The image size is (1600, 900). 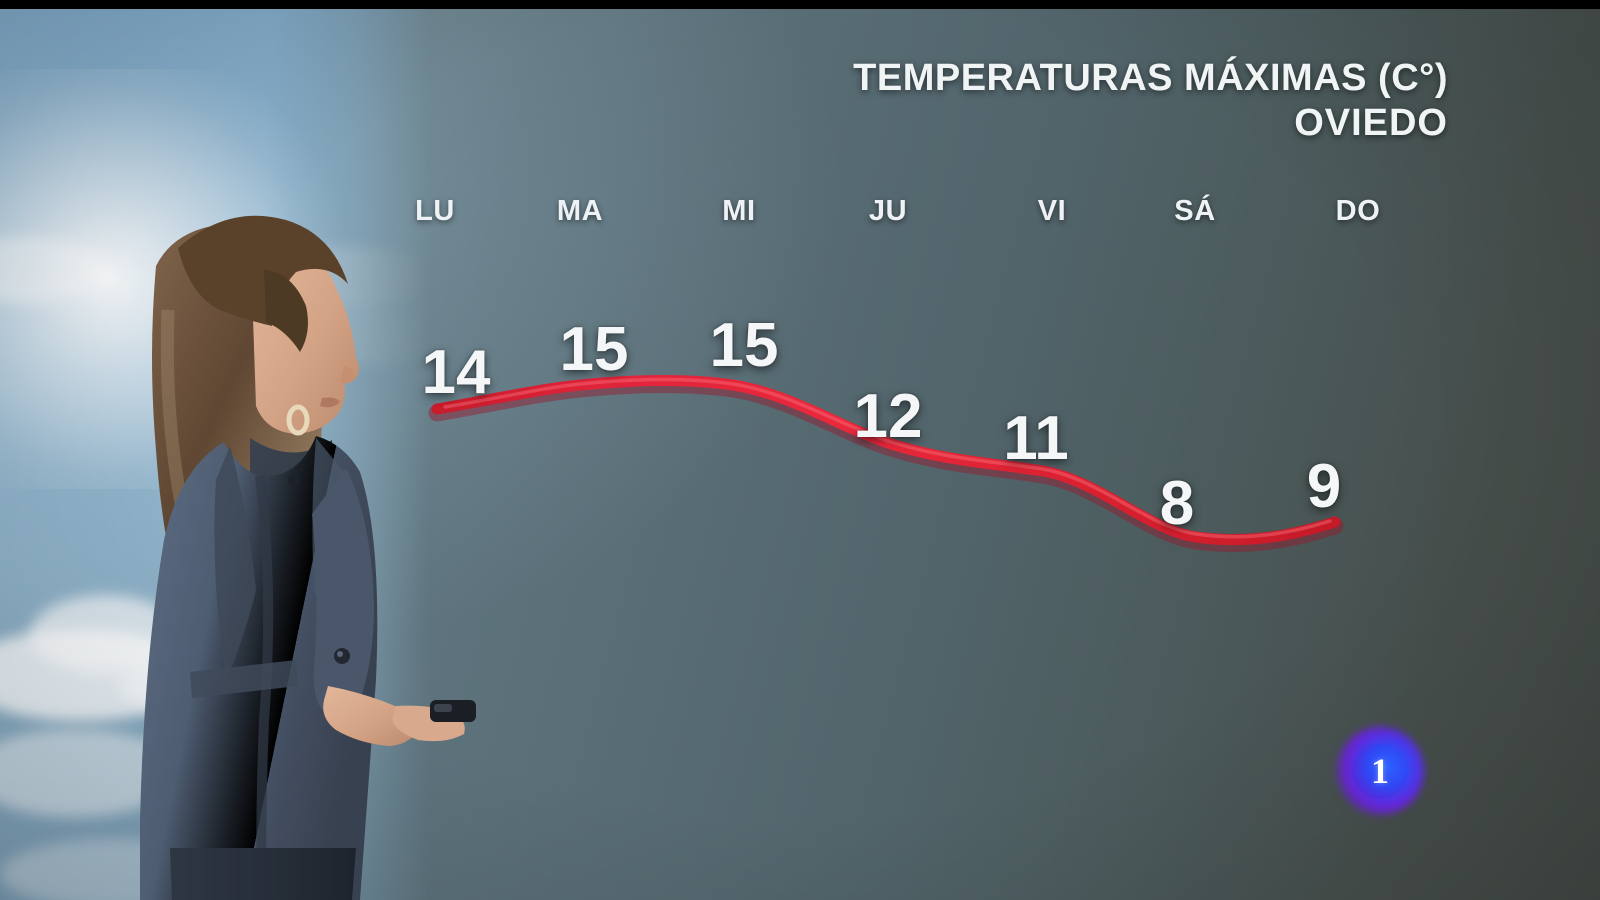 What do you see at coordinates (888, 416) in the screenshot?
I see `temp-value-ju: 12` at bounding box center [888, 416].